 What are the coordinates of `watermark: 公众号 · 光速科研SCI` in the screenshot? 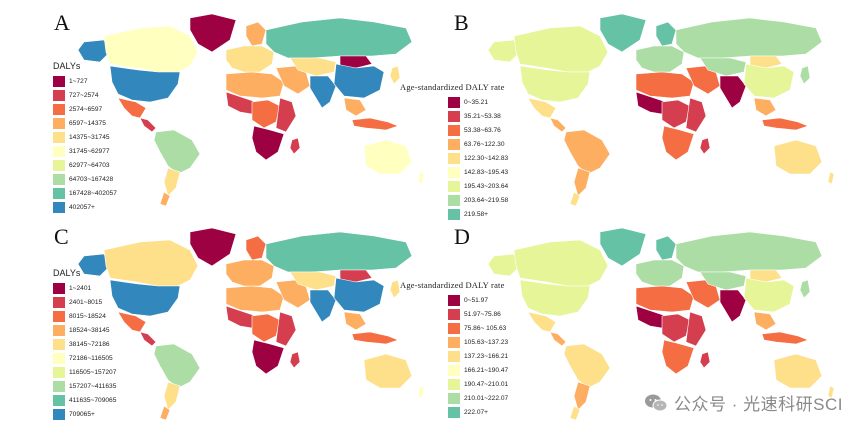 It's located at (743, 402).